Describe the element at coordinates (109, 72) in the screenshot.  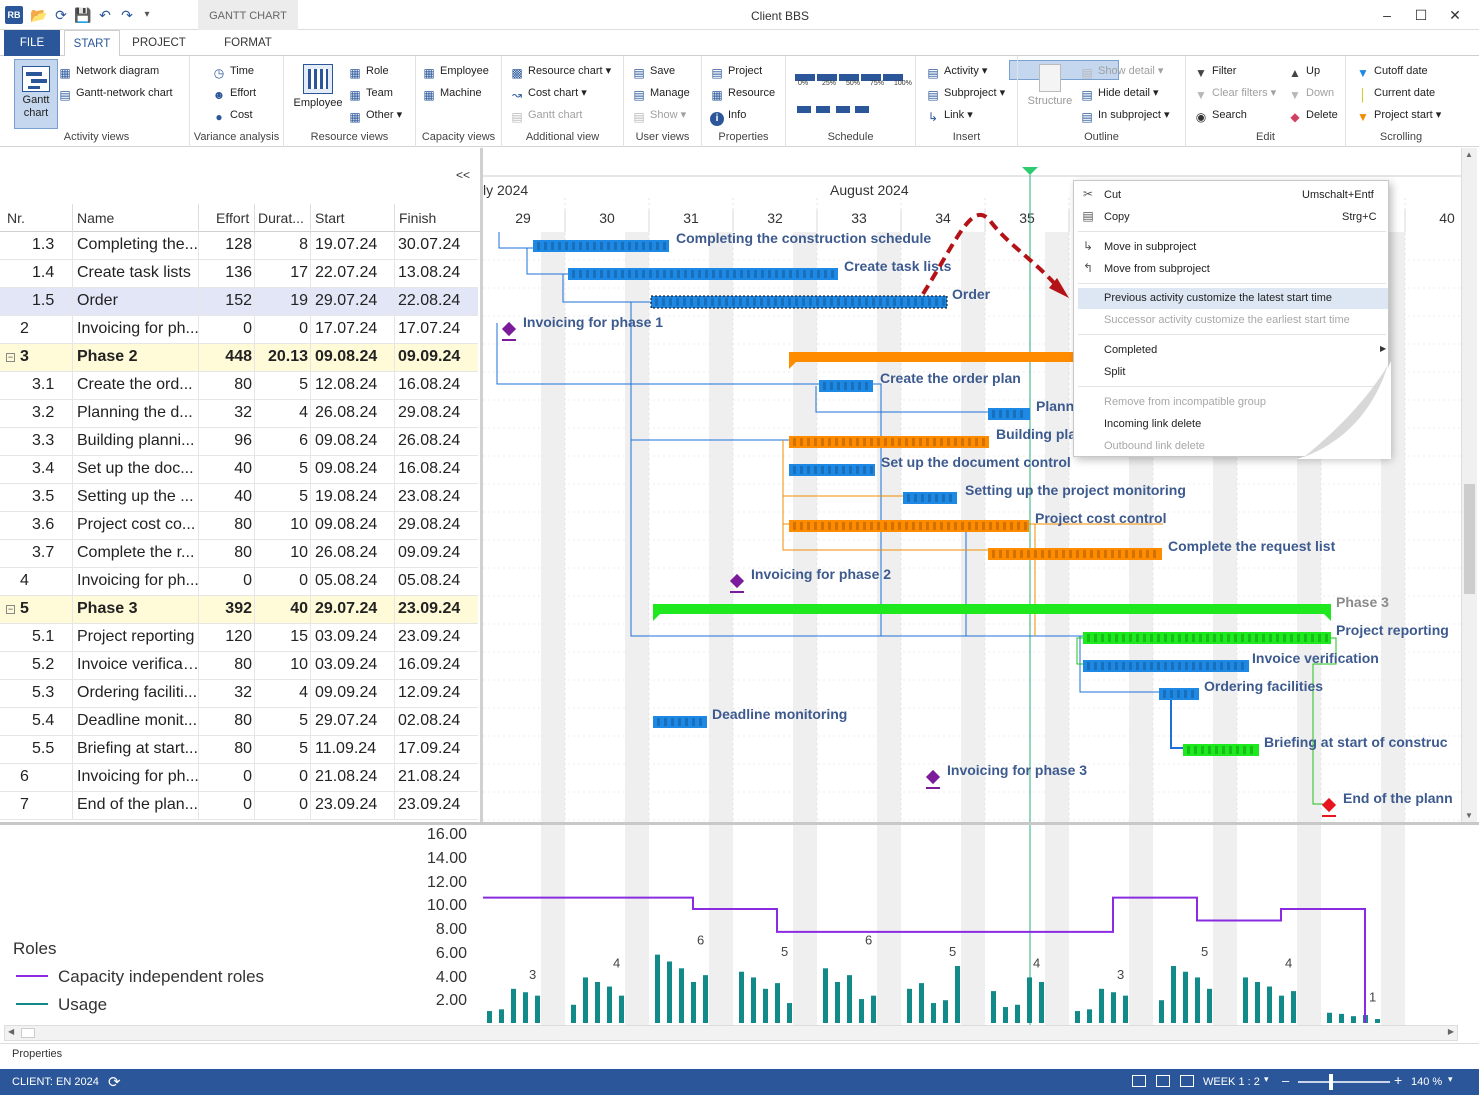
I see `network-diagram-button: ▦ Network diagram` at that location.